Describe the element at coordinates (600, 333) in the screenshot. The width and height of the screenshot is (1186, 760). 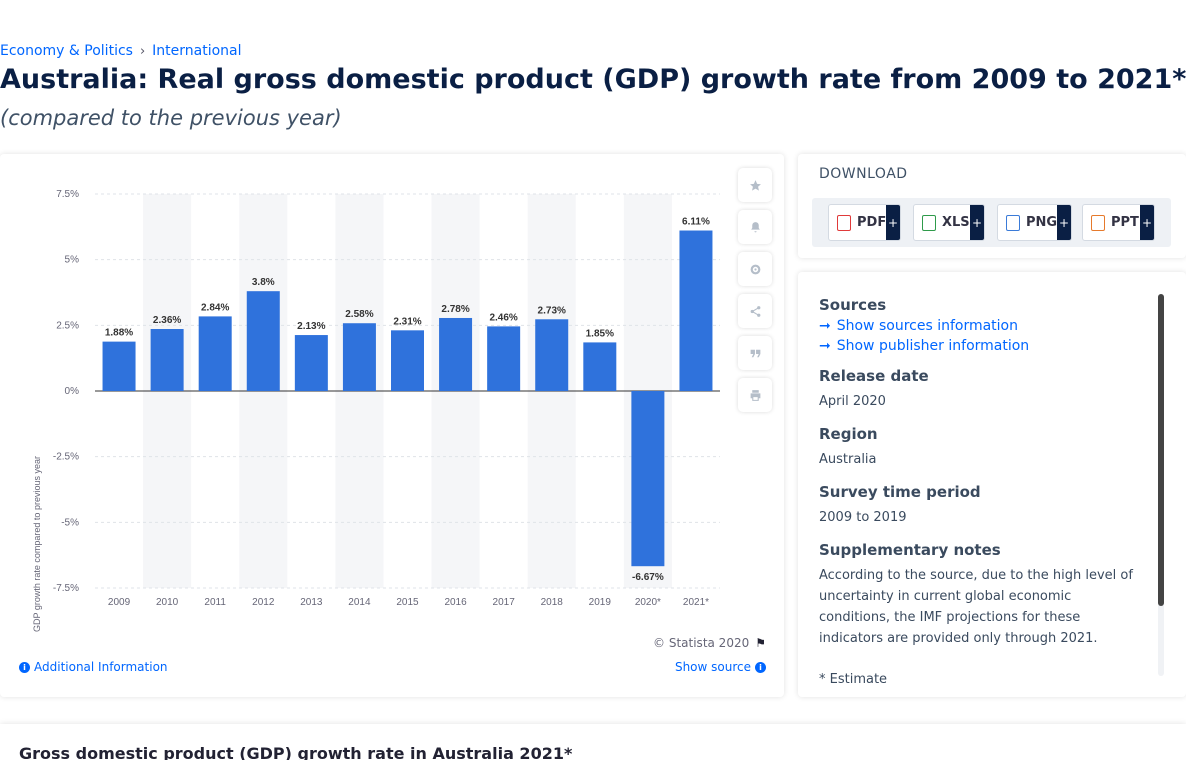
I see `data-label: 1.85%` at that location.